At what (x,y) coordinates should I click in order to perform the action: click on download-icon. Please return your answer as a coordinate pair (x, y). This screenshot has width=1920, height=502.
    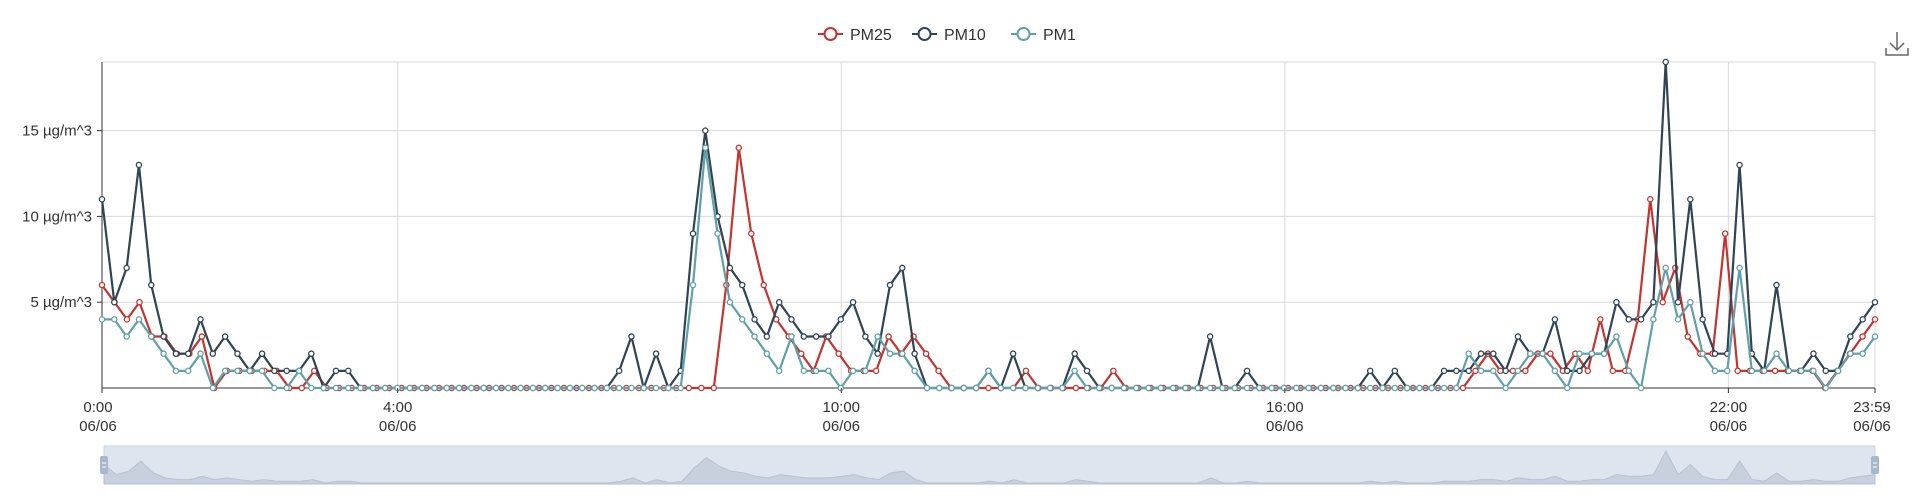
    Looking at the image, I should click on (1897, 44).